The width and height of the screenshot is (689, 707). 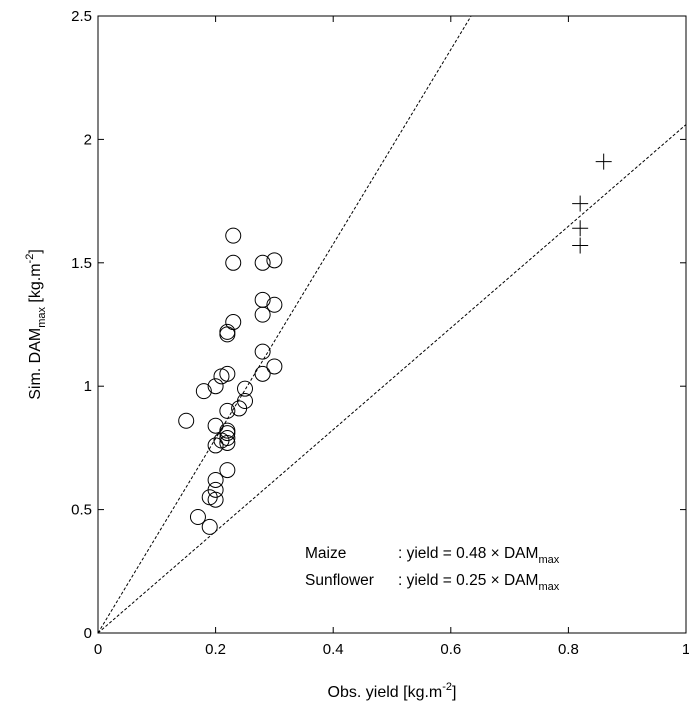 What do you see at coordinates (685, 649) in the screenshot?
I see `x-tick-label-5: 1` at bounding box center [685, 649].